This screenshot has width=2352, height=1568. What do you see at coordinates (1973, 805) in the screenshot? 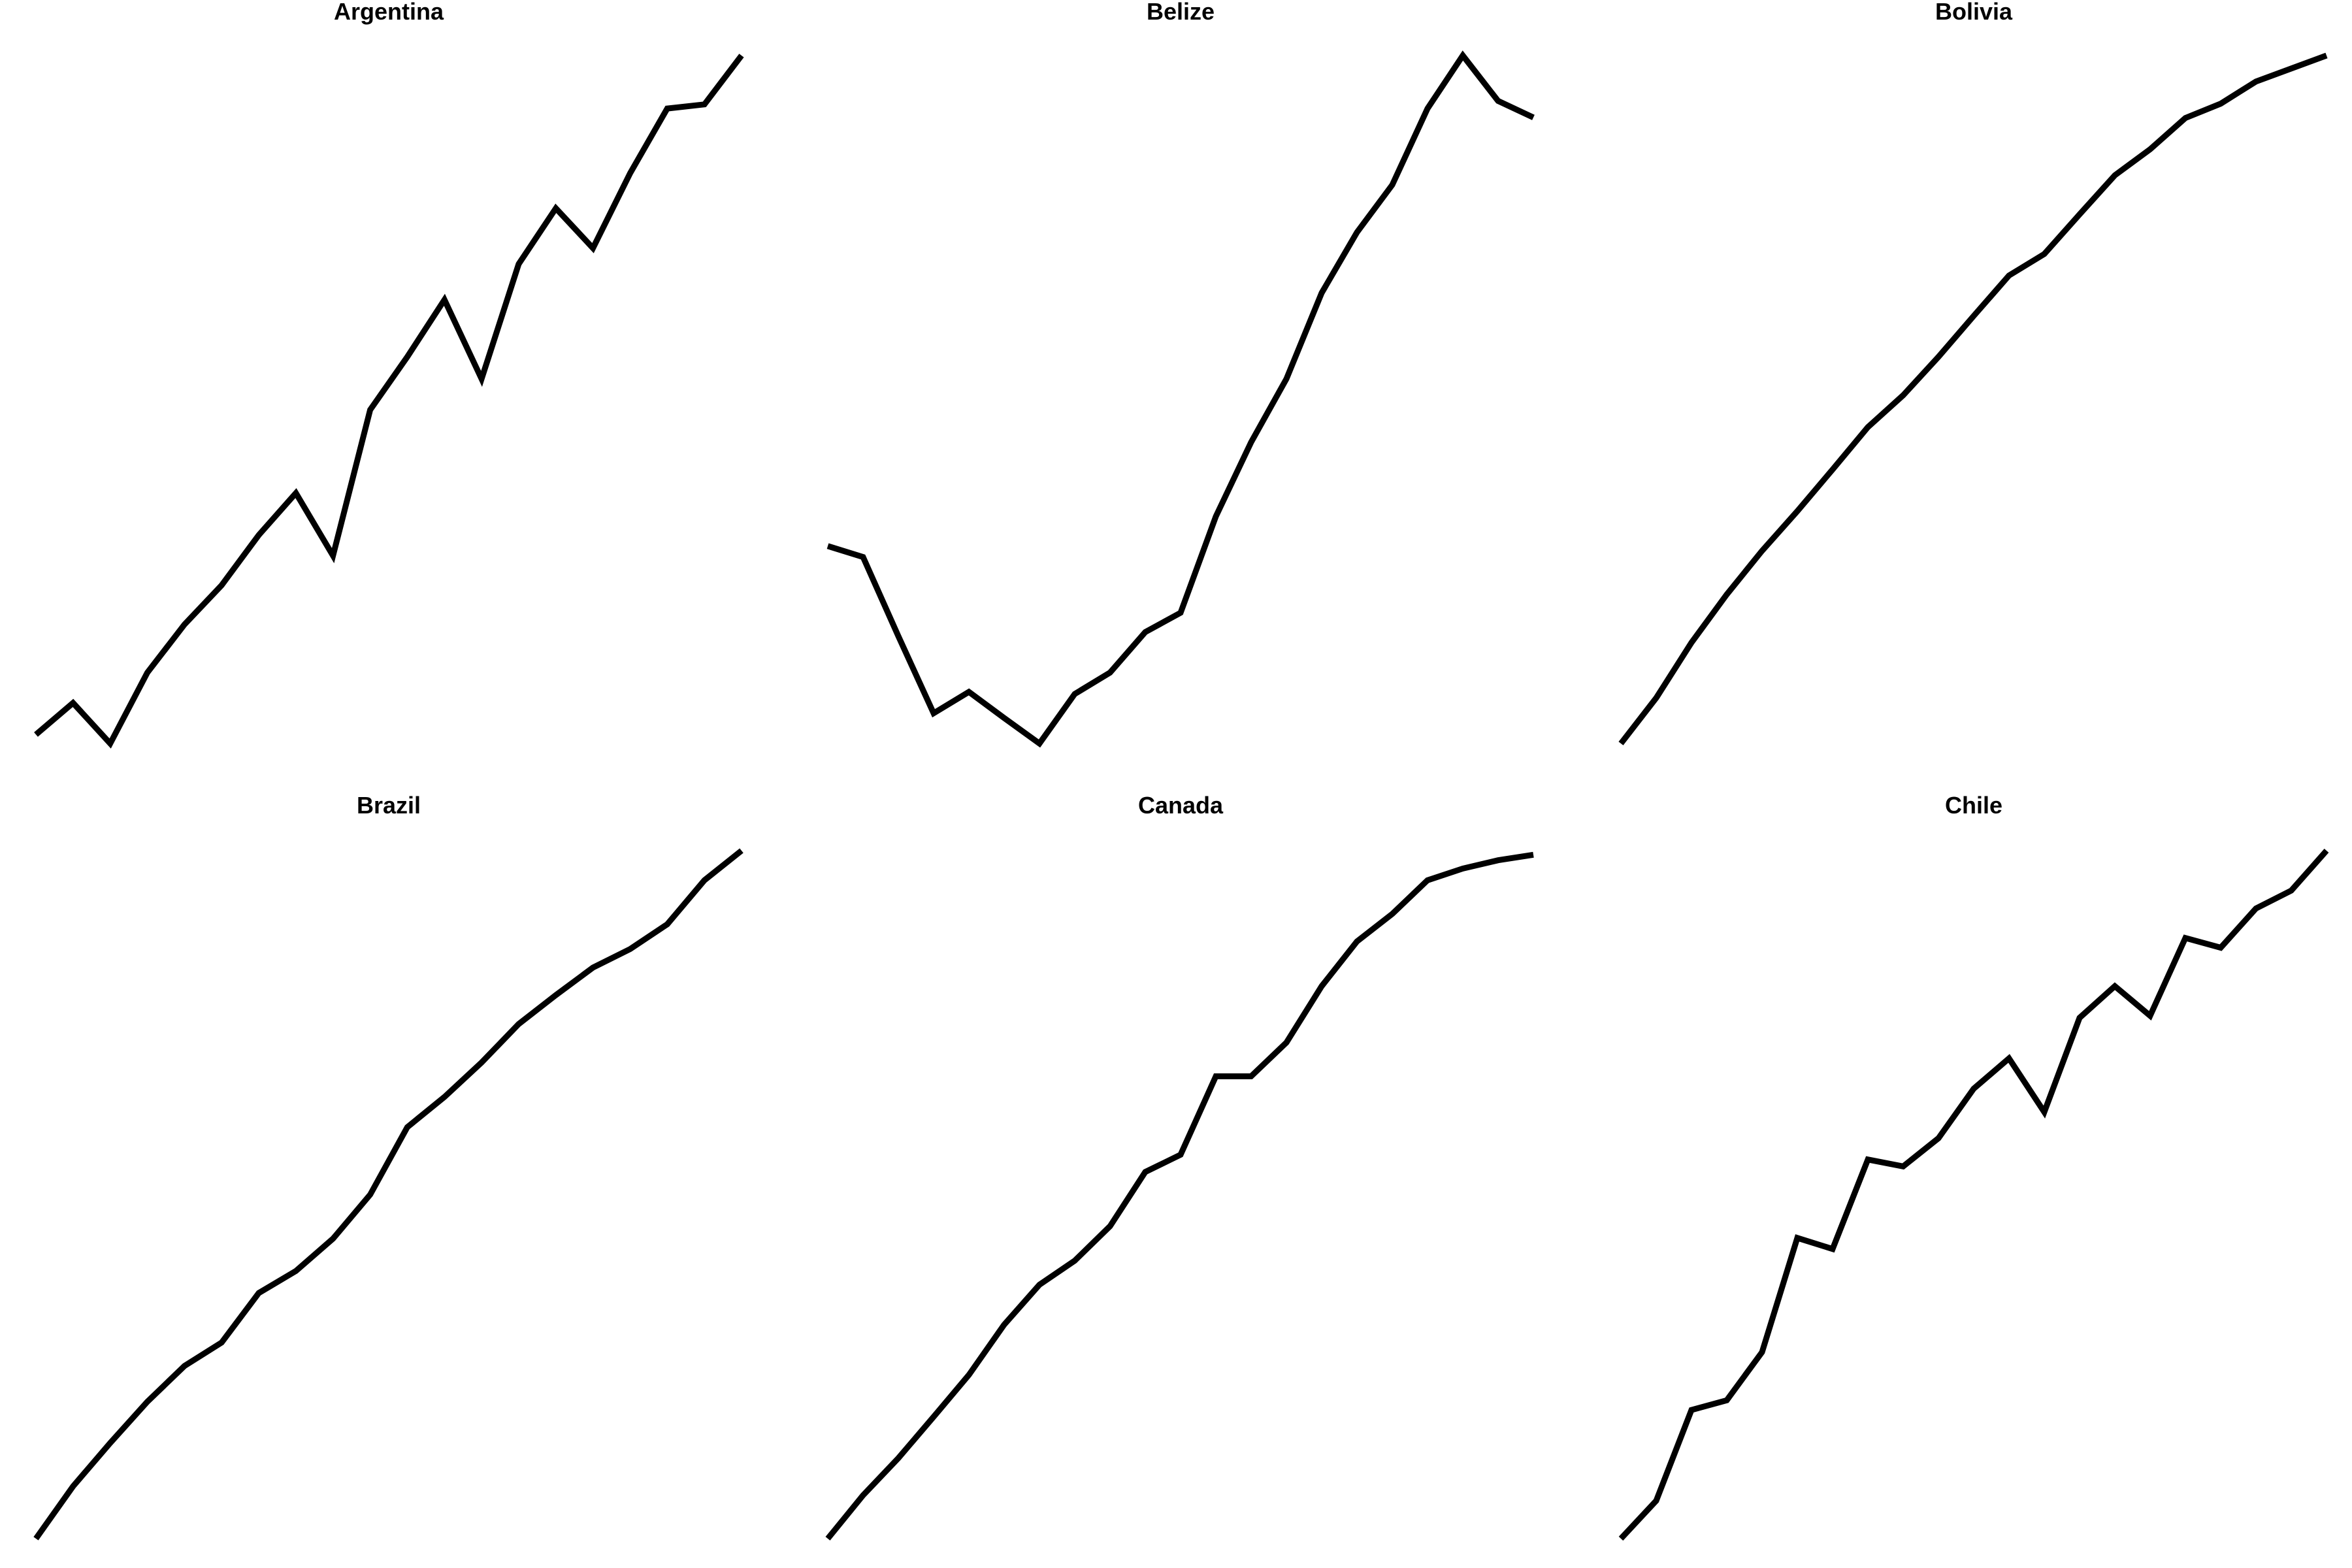
I see `panel-title-chile: Chile` at bounding box center [1973, 805].